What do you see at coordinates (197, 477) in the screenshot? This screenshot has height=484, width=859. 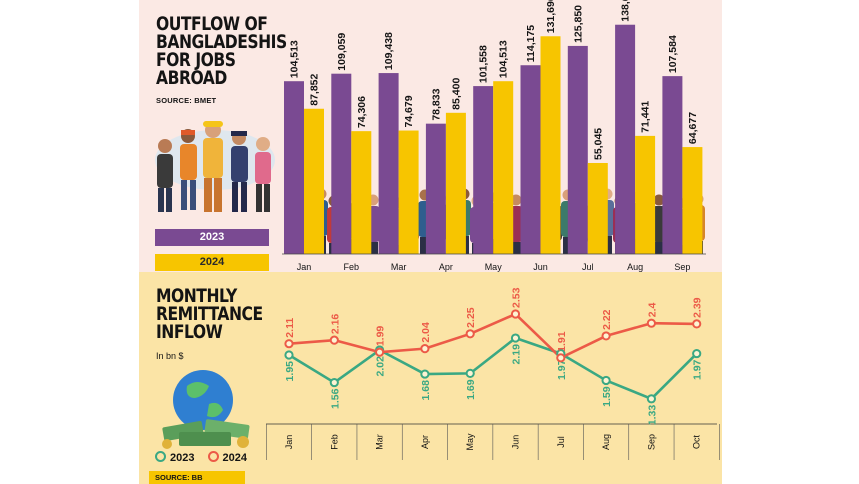 I see `remittance-source: SOURCE: BB` at bounding box center [197, 477].